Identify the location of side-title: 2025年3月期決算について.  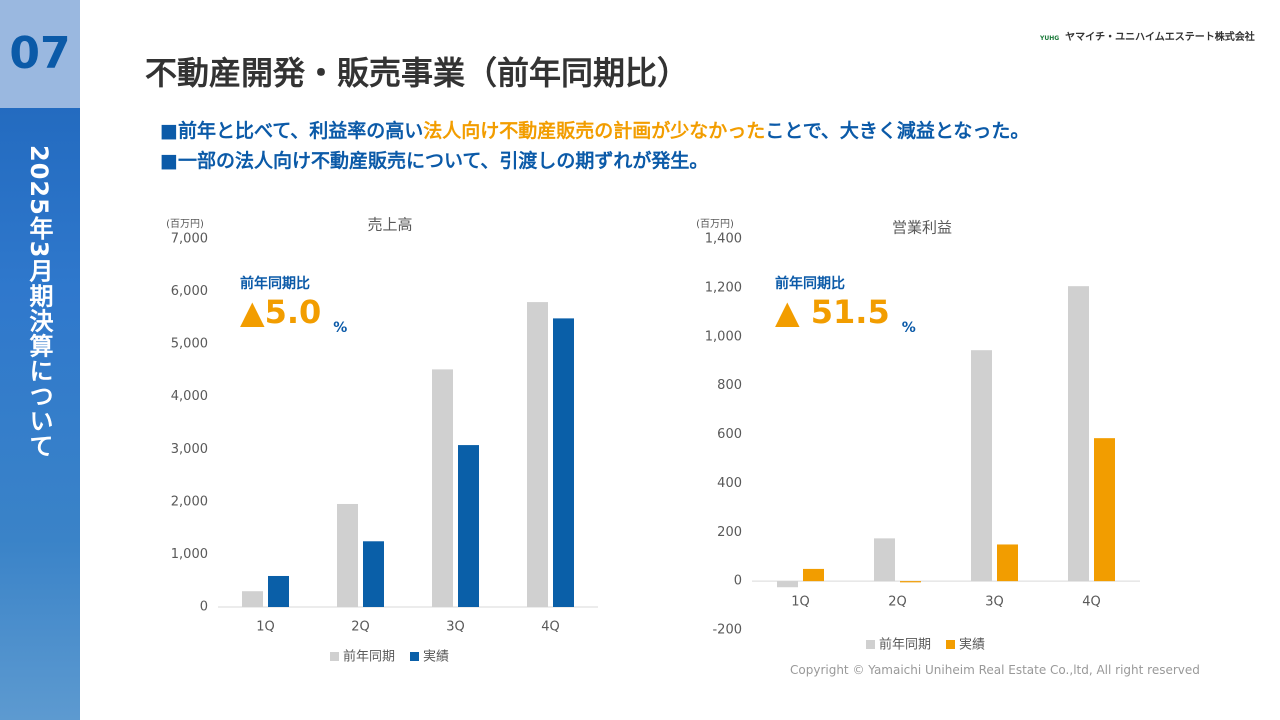
(39, 302).